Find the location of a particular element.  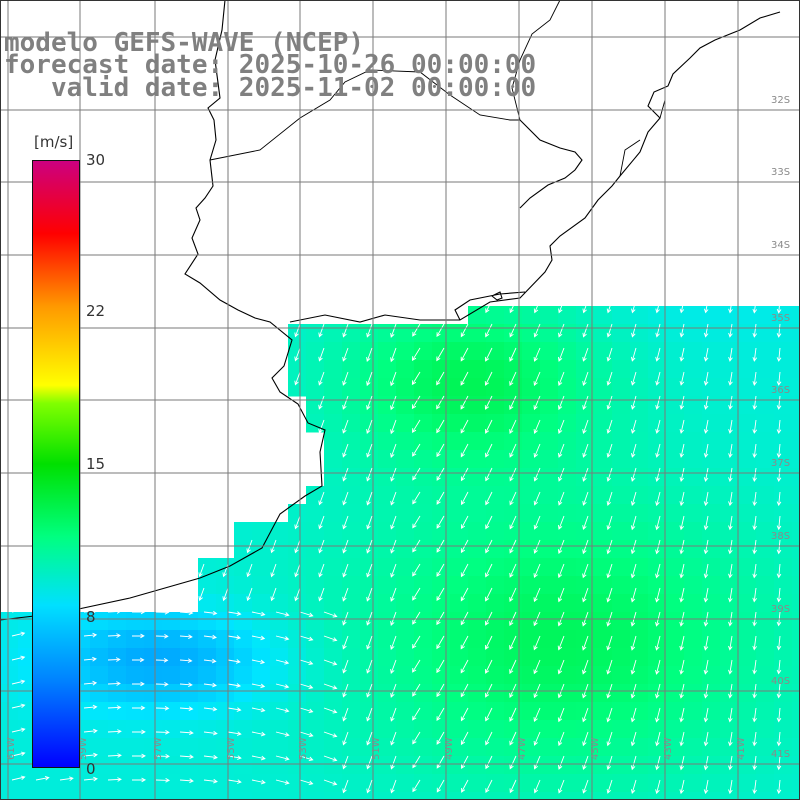

latitude-label: 36S is located at coordinates (780, 390).